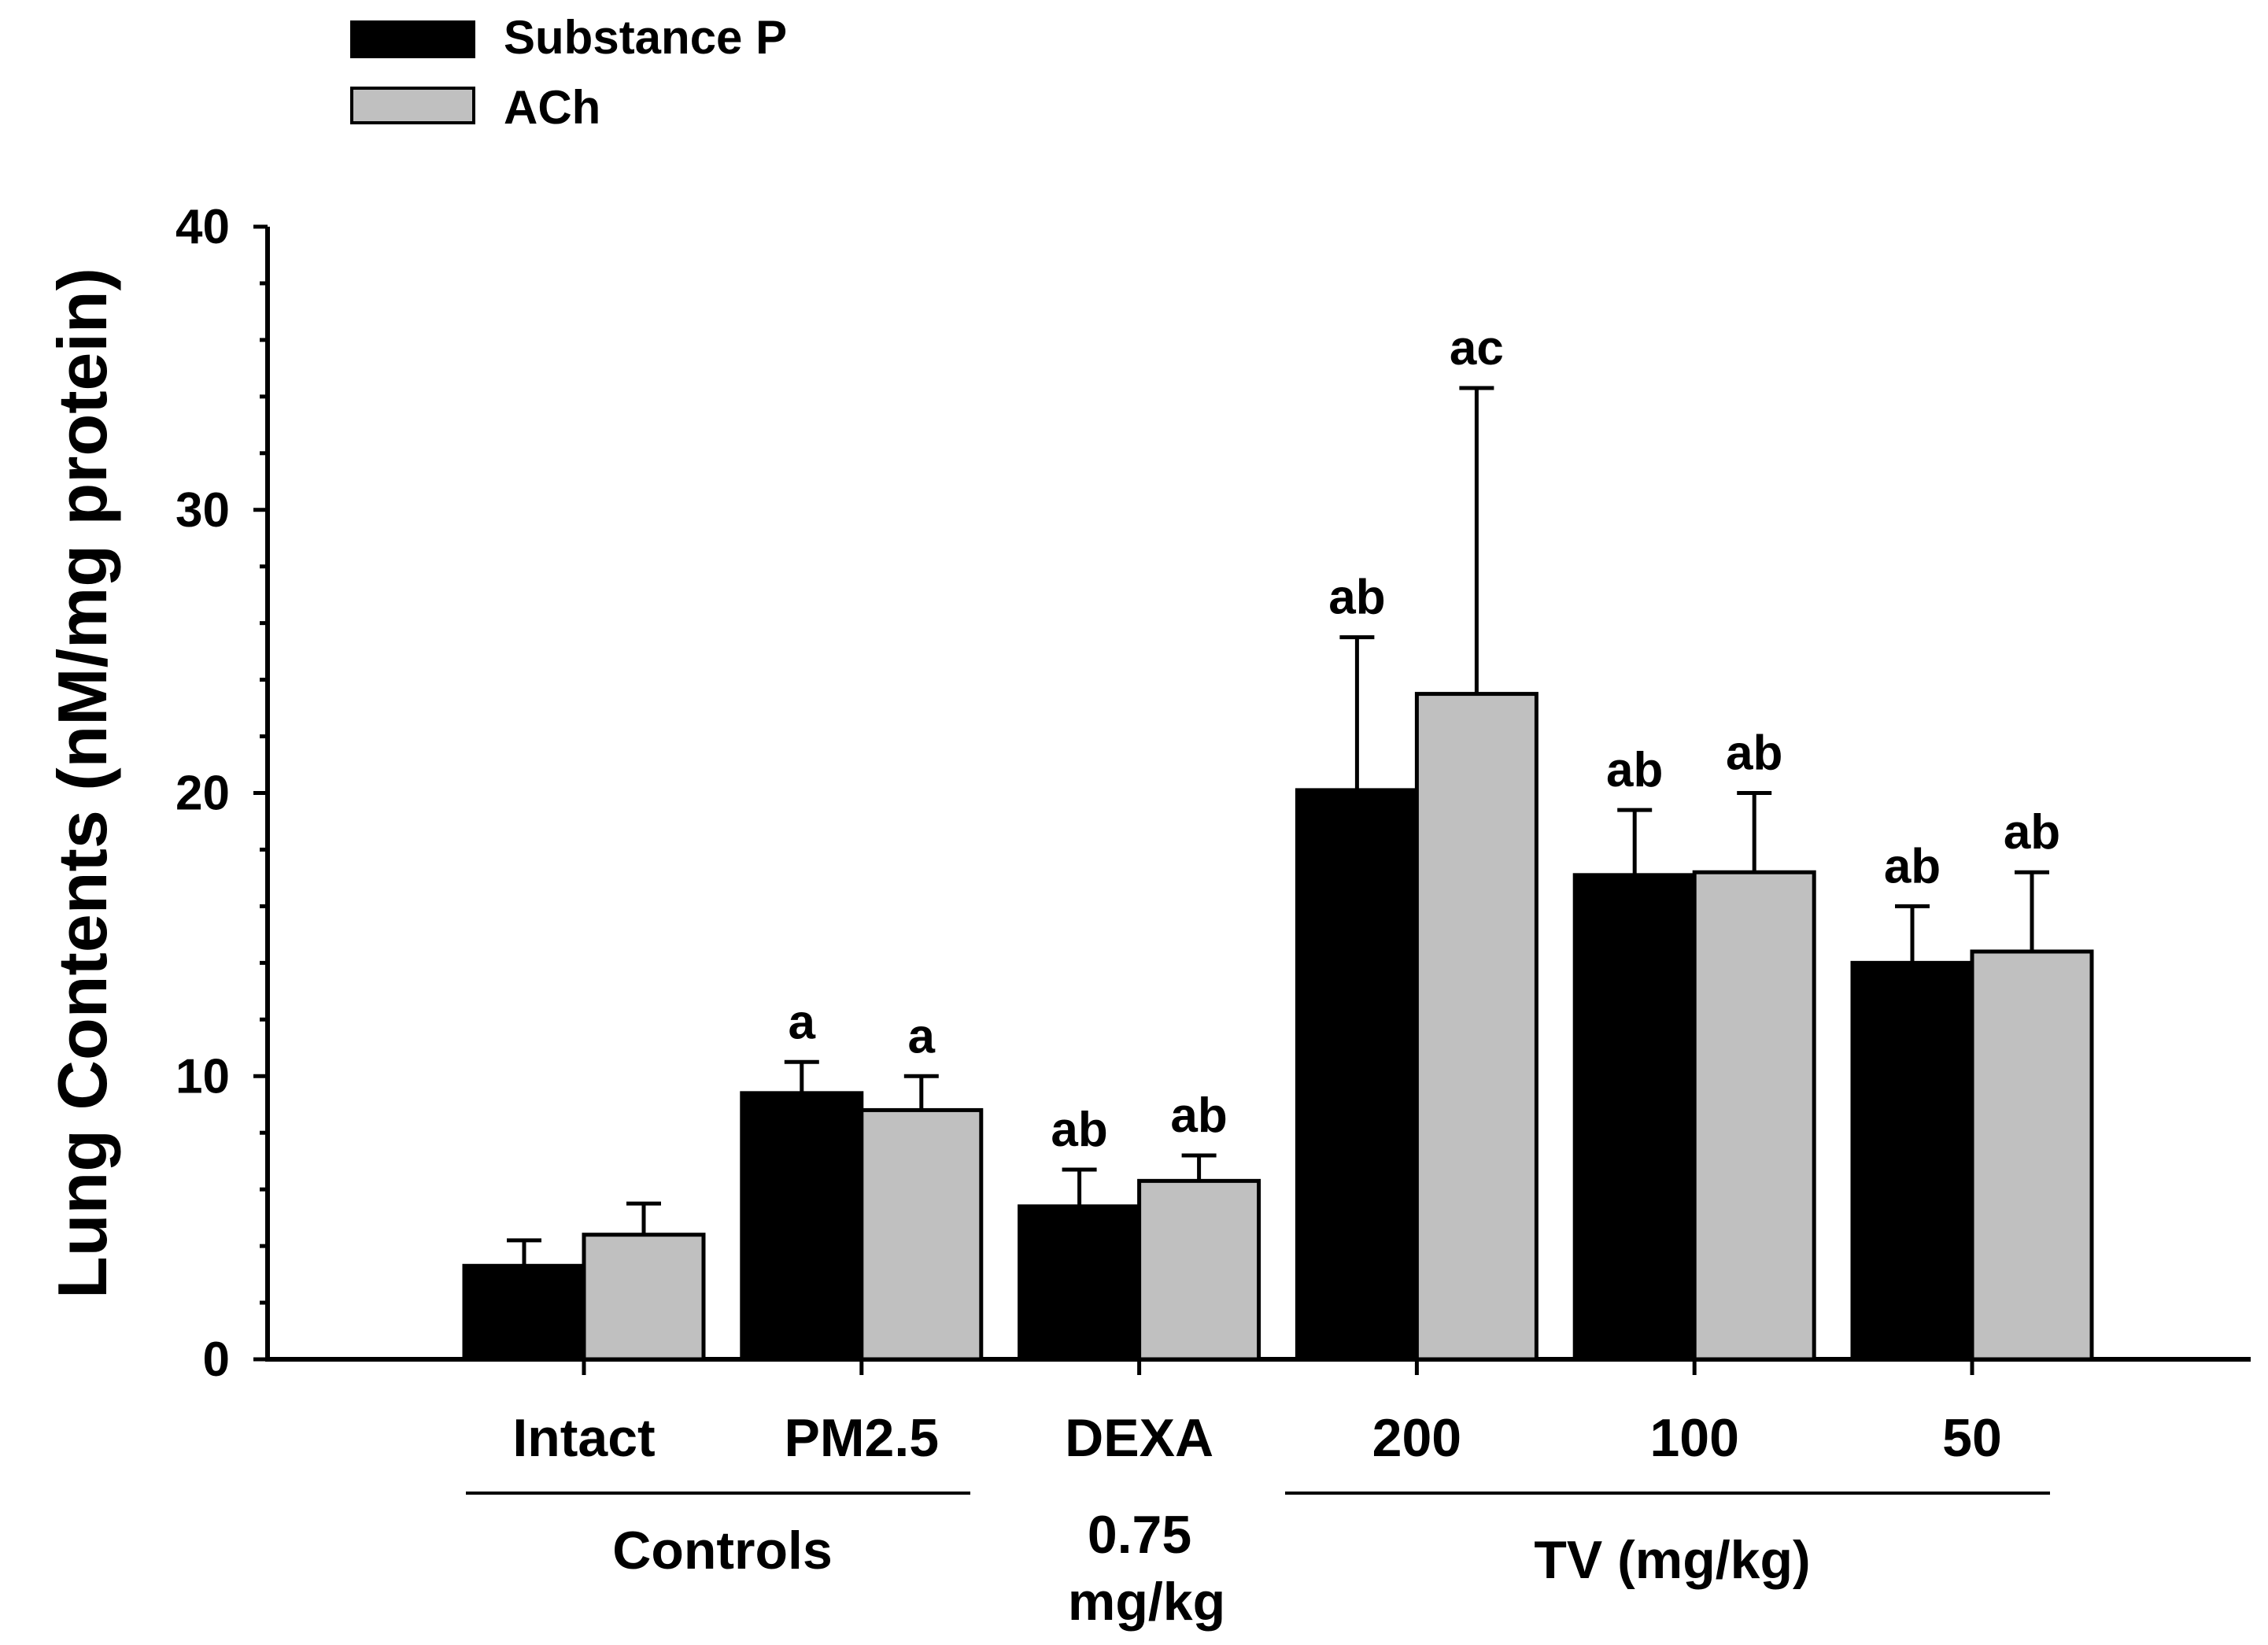 This screenshot has height=1645, width=2268. I want to click on legend-swatch-ach, so click(412, 105).